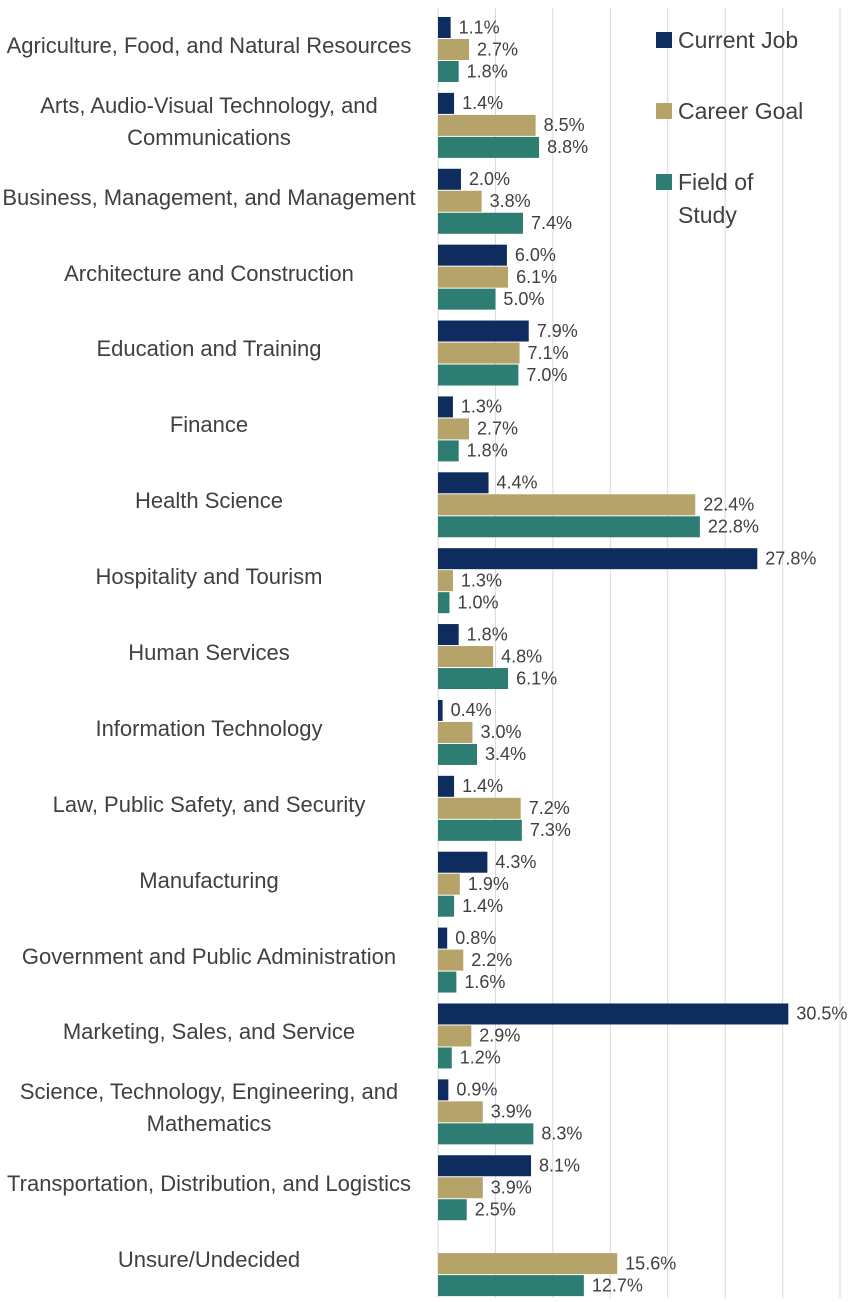 This screenshot has width=862, height=1302. What do you see at coordinates (209, 1260) in the screenshot?
I see `category-label: Unsure/Undecided` at bounding box center [209, 1260].